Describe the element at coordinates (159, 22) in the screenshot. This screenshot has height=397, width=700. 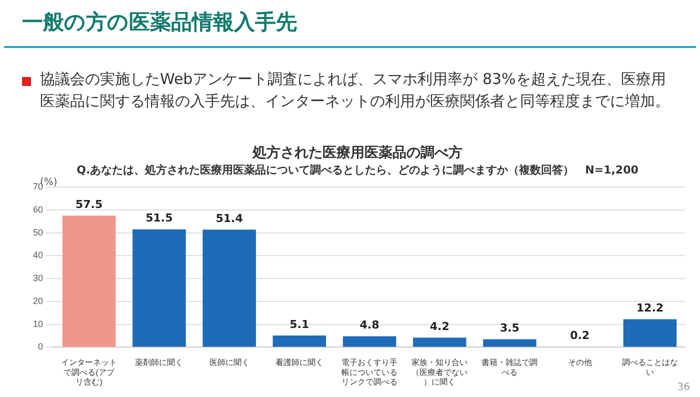
I see `text: 一般の方の医薬品情報入手先` at that location.